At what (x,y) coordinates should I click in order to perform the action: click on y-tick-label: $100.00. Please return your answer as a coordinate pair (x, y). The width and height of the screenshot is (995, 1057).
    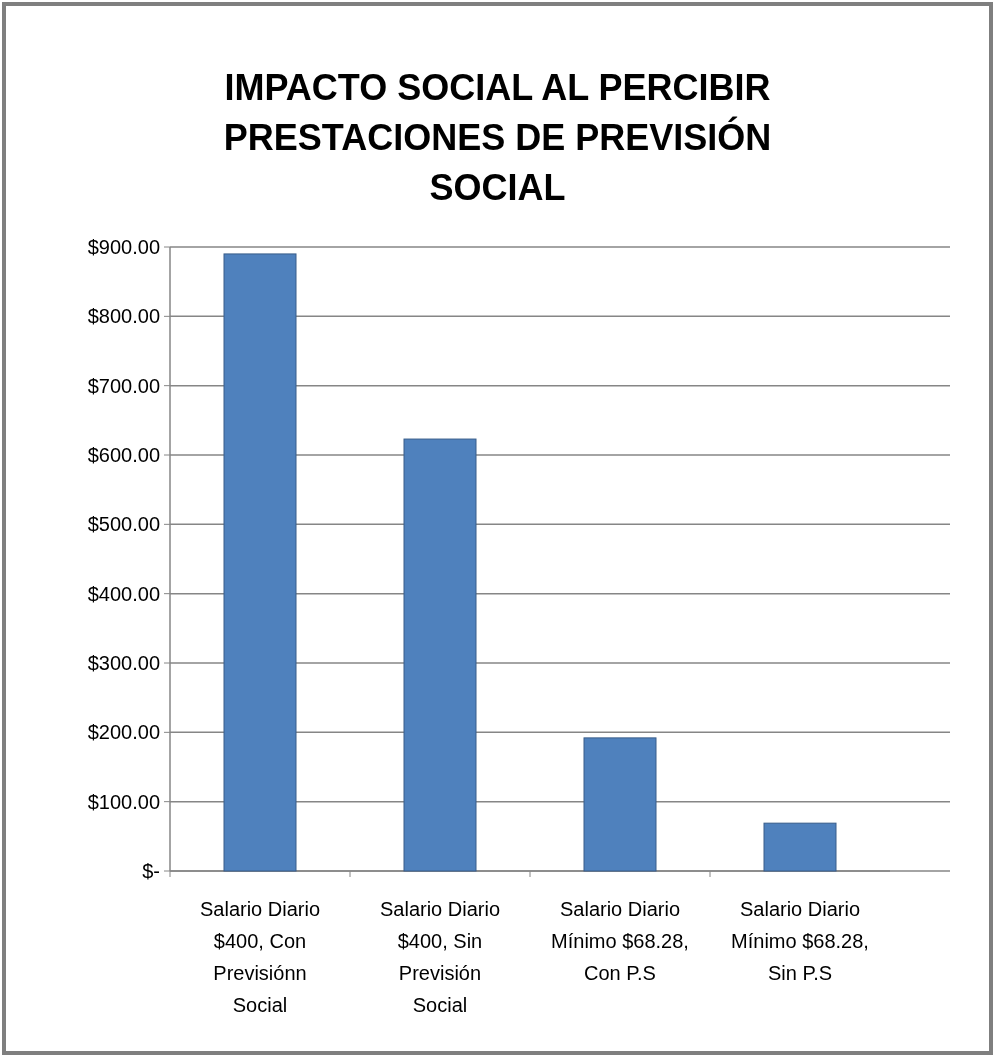
    Looking at the image, I should click on (123, 801).